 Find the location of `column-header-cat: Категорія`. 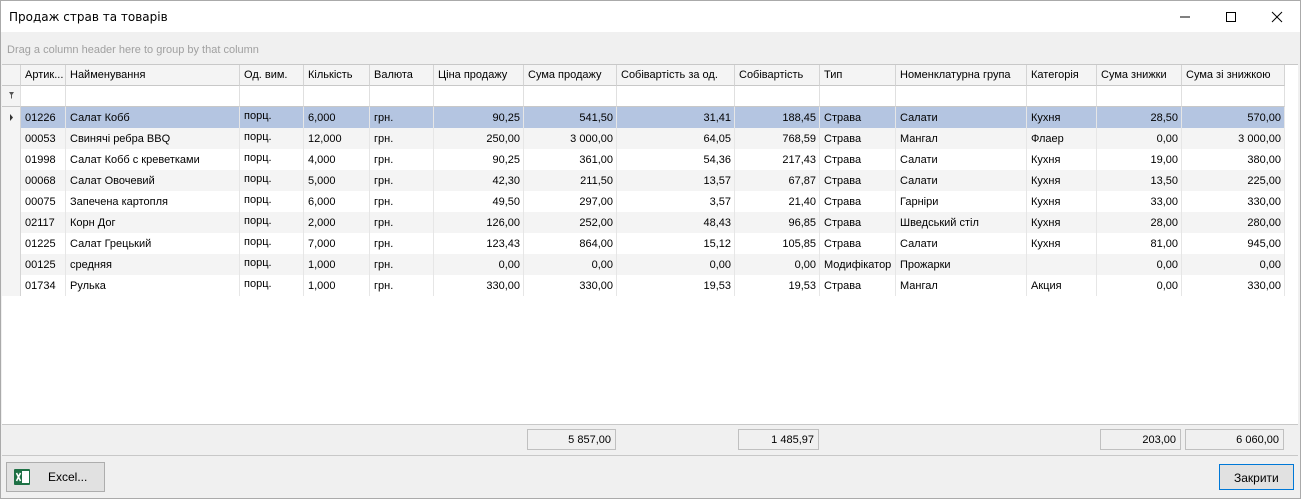

column-header-cat: Категорія is located at coordinates (1062, 75).